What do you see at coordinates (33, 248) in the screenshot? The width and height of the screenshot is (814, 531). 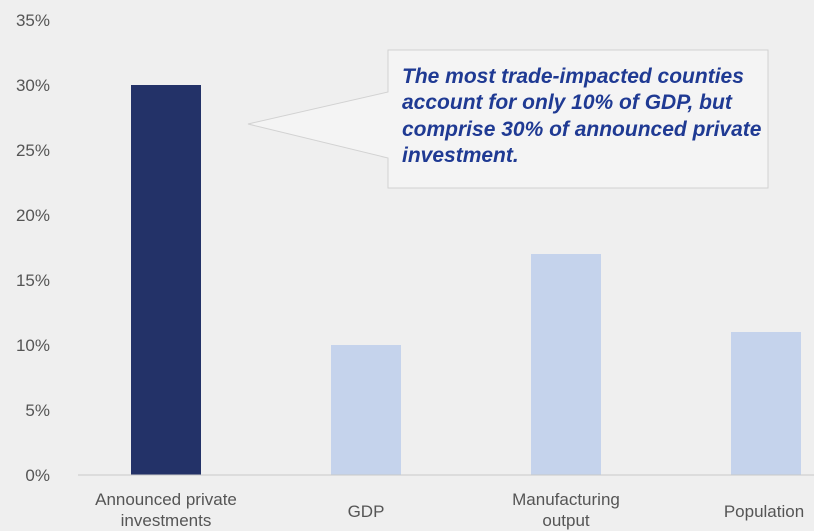 I see `y-axis-ticks: 0% 5% 10% 15% 20% 25% 30% 35%` at bounding box center [33, 248].